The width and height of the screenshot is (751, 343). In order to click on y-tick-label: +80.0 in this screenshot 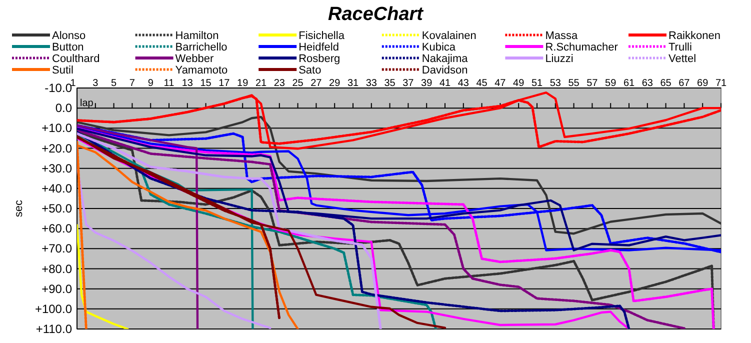, I will do `click(57, 269)`.